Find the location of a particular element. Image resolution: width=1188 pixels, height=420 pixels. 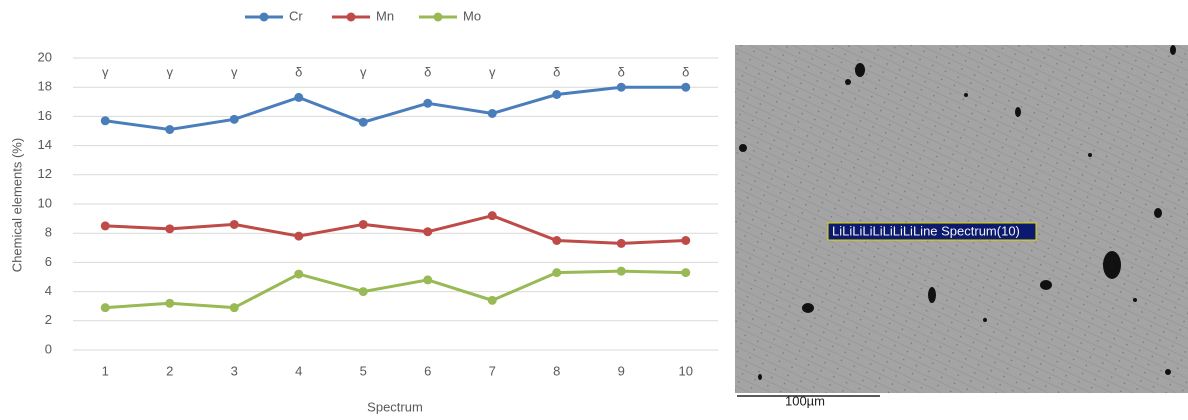

x-tick-label: 7 is located at coordinates (492, 370).